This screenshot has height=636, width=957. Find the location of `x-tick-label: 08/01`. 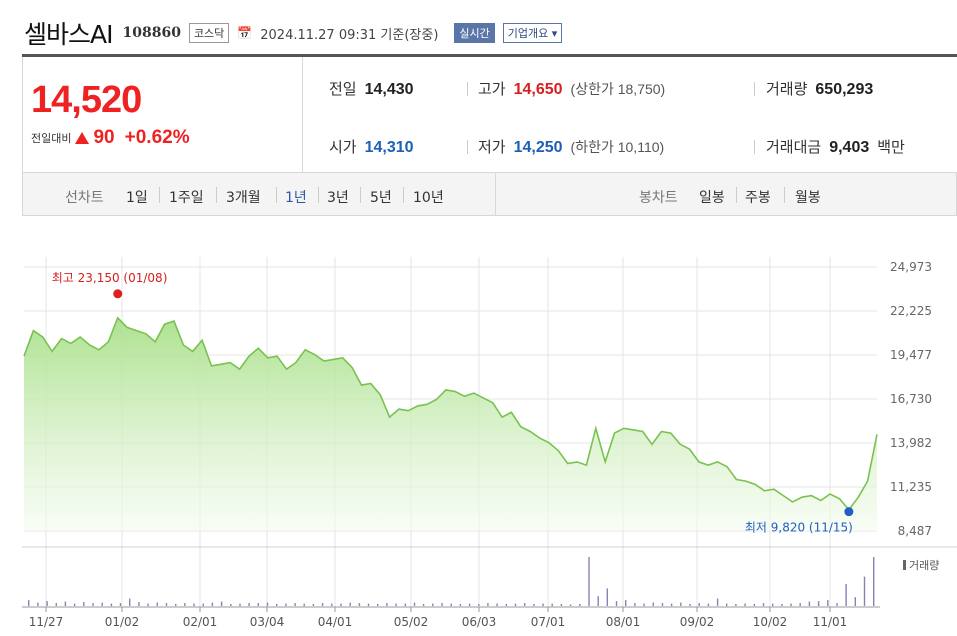

x-tick-label: 08/01 is located at coordinates (623, 622).